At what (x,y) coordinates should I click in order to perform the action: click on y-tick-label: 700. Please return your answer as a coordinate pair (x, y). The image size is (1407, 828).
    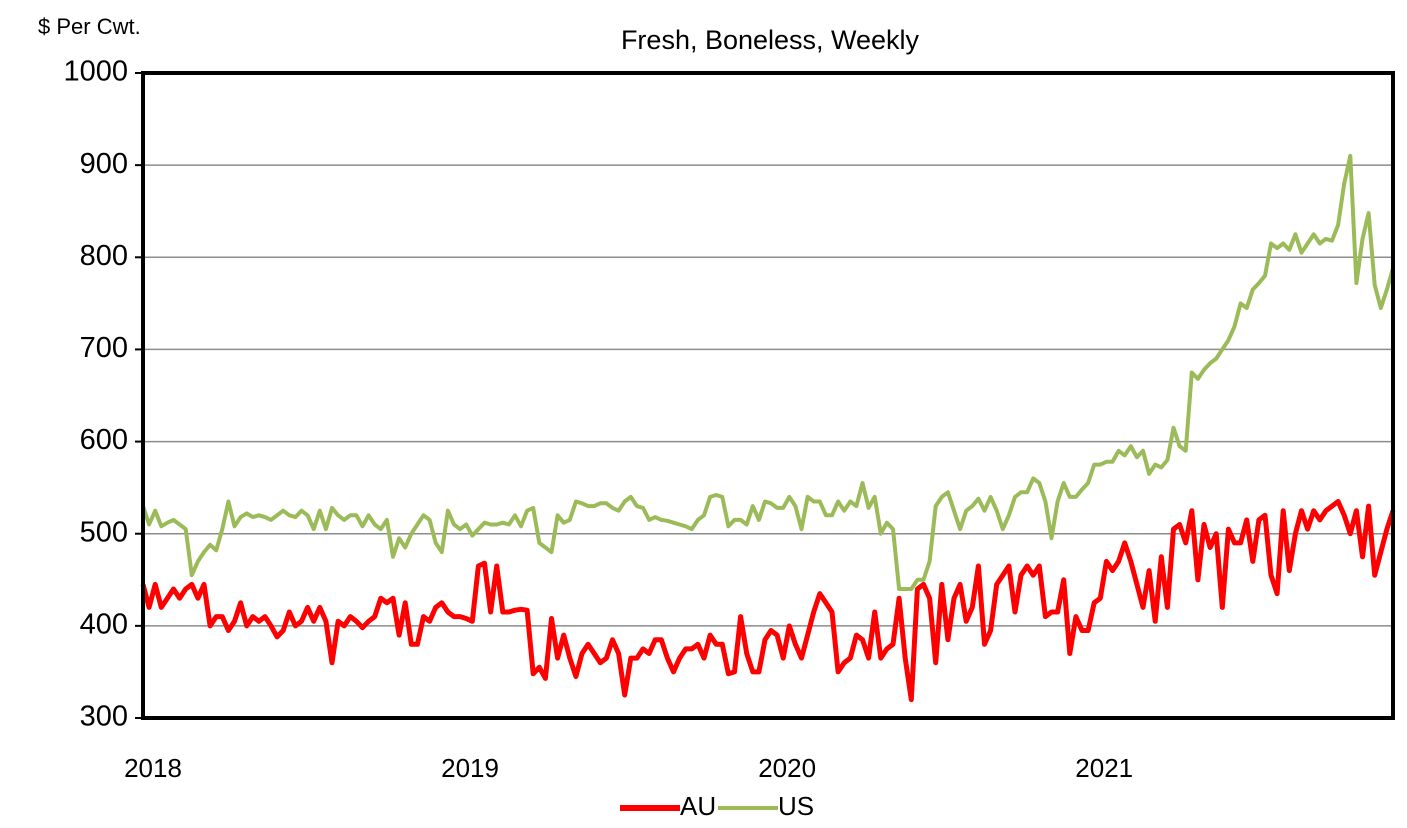
    Looking at the image, I should click on (104, 348).